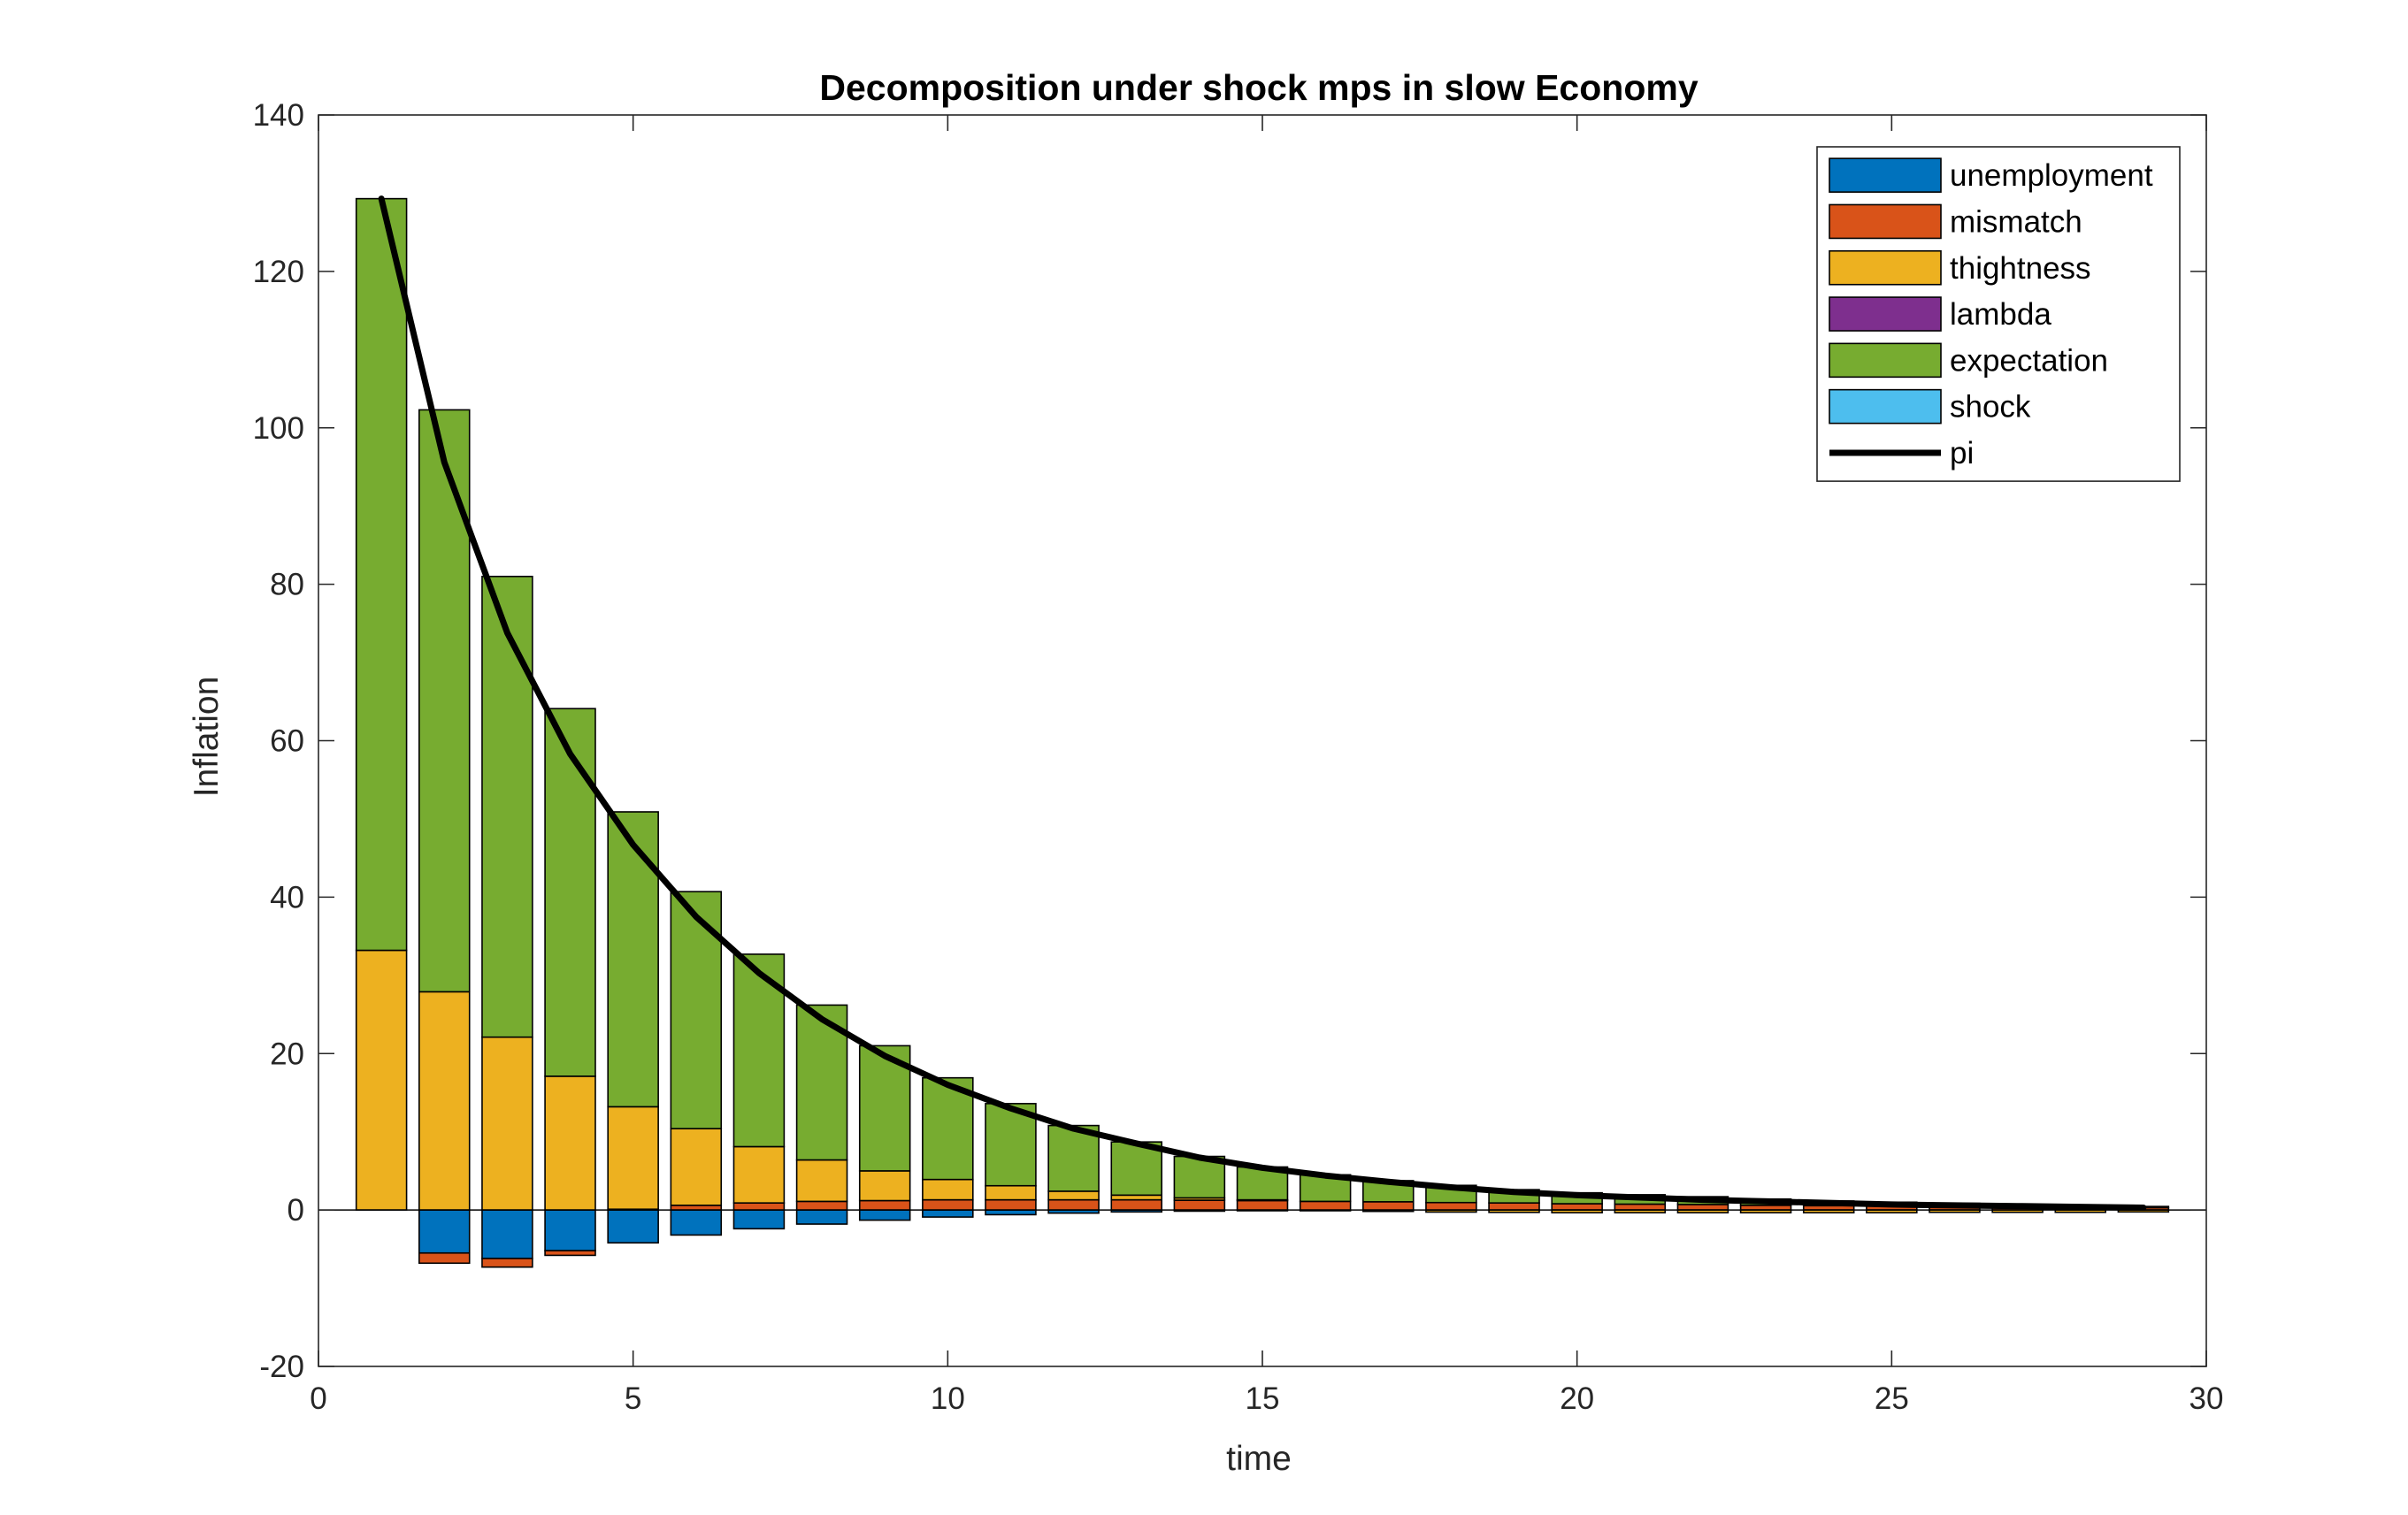  Describe the element at coordinates (318, 1398) in the screenshot. I see `x-tick-label: 0` at that location.